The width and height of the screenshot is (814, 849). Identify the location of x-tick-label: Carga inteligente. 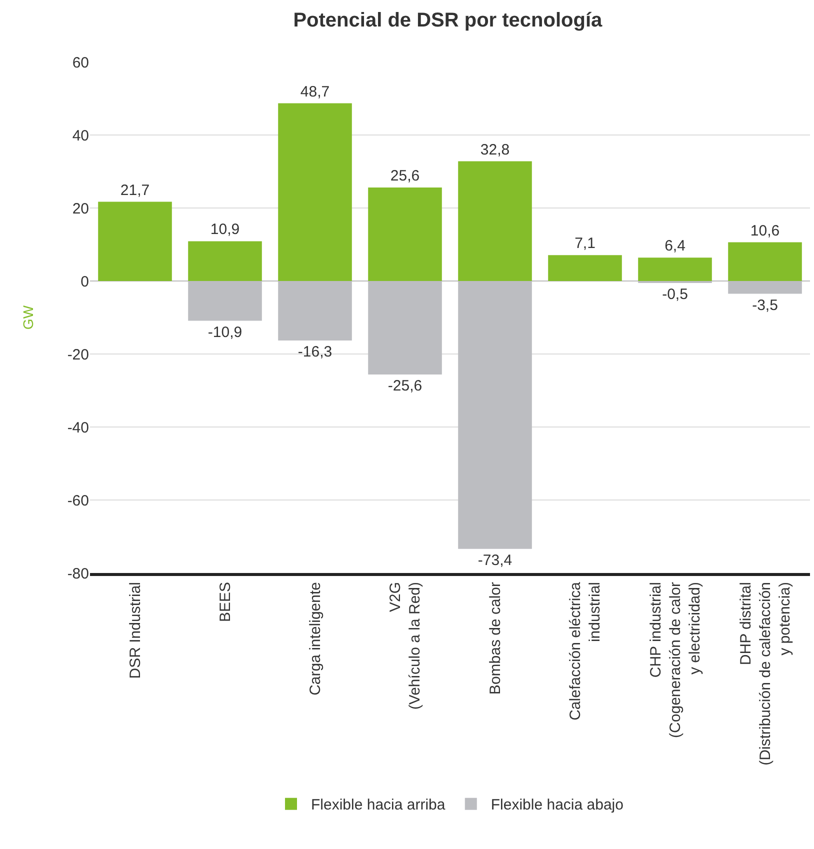
(315, 639).